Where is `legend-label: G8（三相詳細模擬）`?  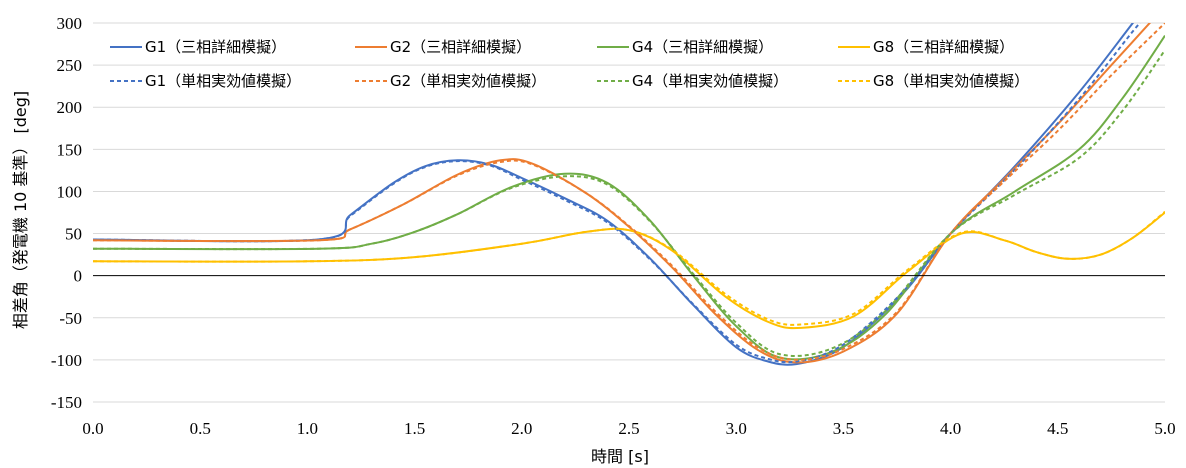
legend-label: G8（三相詳細模擬） is located at coordinates (943, 47).